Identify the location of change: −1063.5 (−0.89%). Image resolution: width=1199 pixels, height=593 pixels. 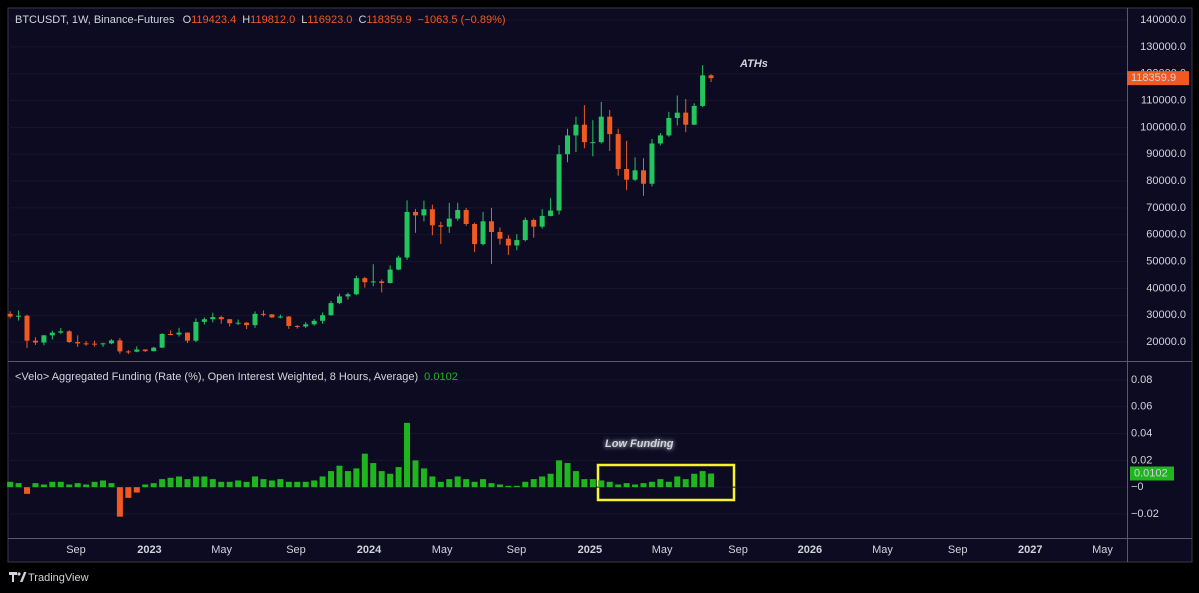
(461, 20).